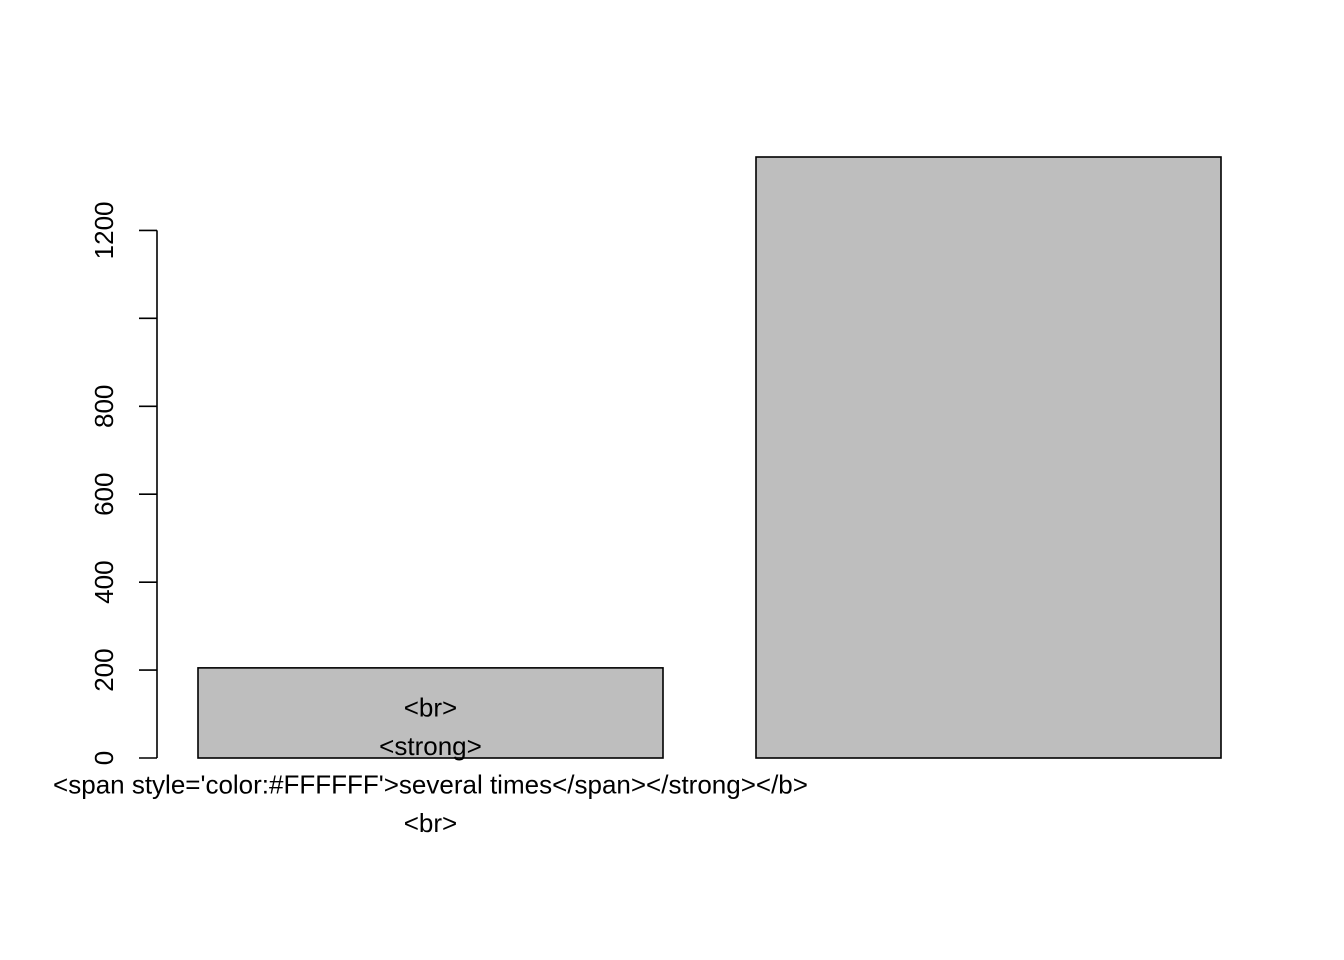 The image size is (1344, 960). Describe the element at coordinates (430, 746) in the screenshot. I see `x-category-label: <strong>` at that location.